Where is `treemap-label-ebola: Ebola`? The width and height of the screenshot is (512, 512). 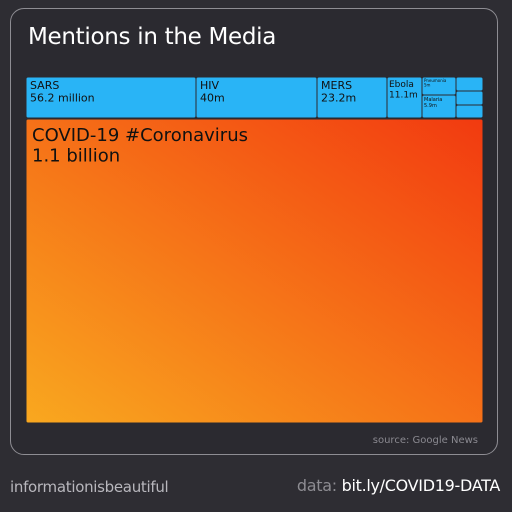 treemap-label-ebola: Ebola is located at coordinates (401, 85).